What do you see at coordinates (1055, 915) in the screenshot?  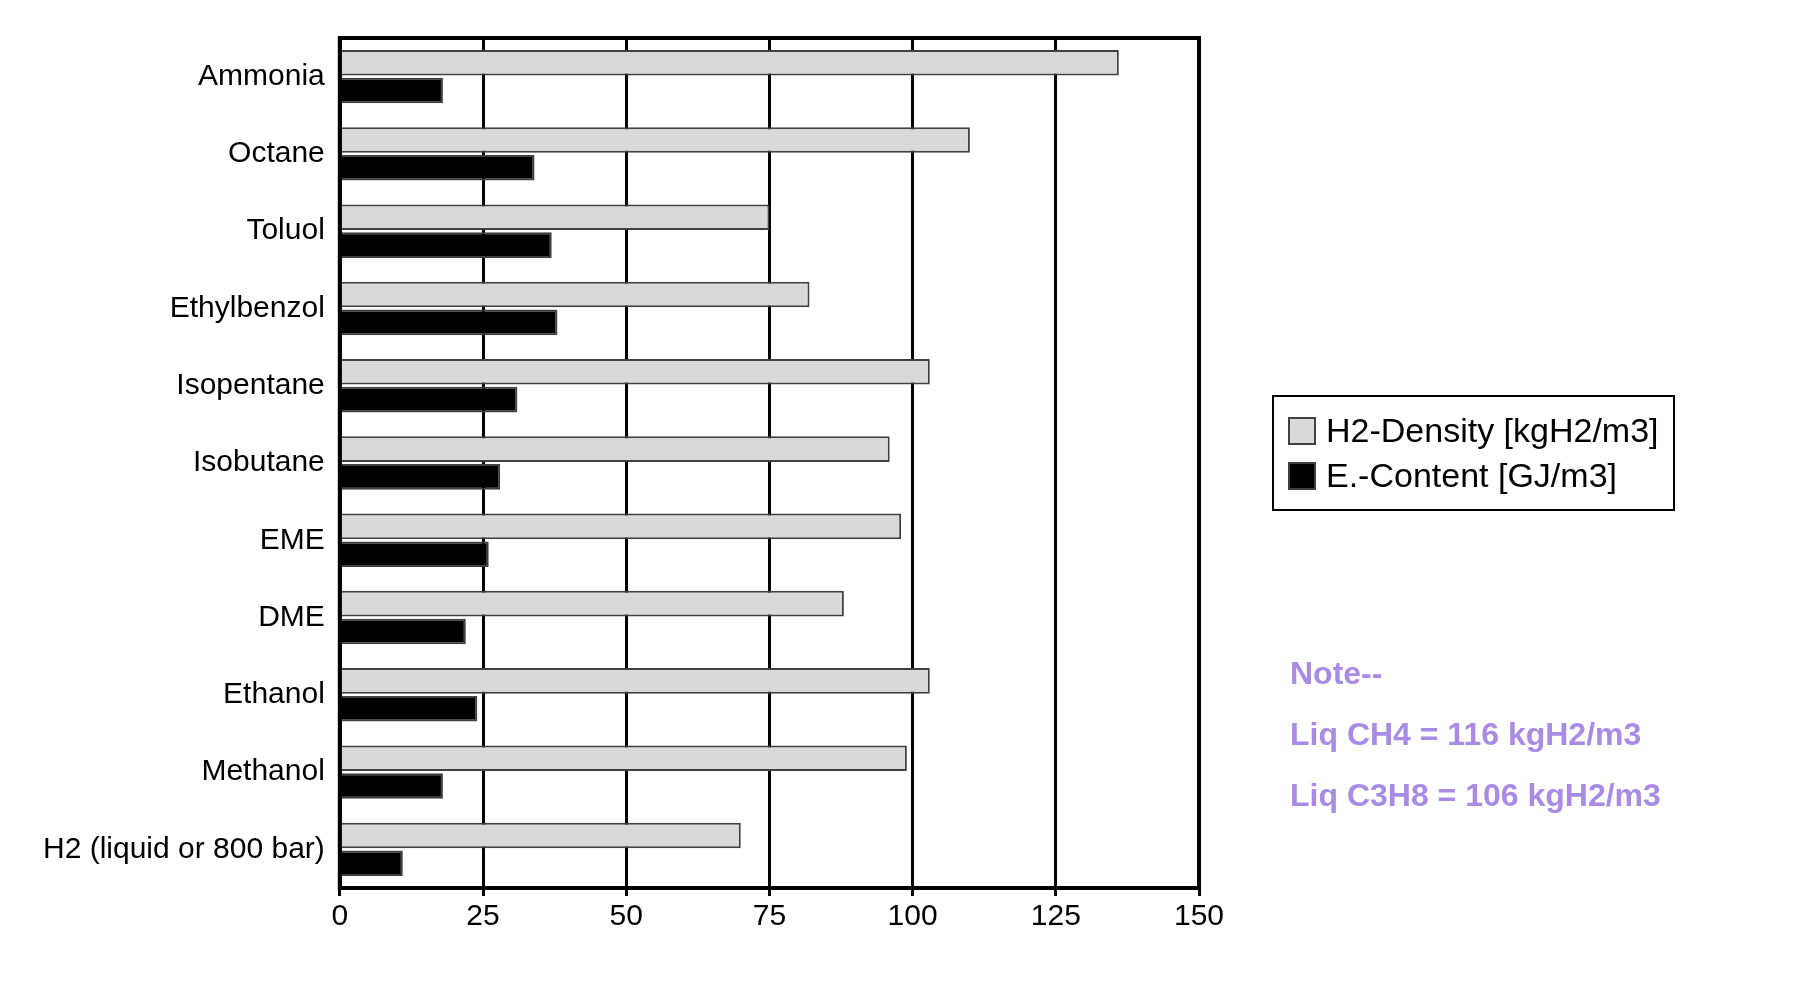 I see `x-tick-label: 125` at bounding box center [1055, 915].